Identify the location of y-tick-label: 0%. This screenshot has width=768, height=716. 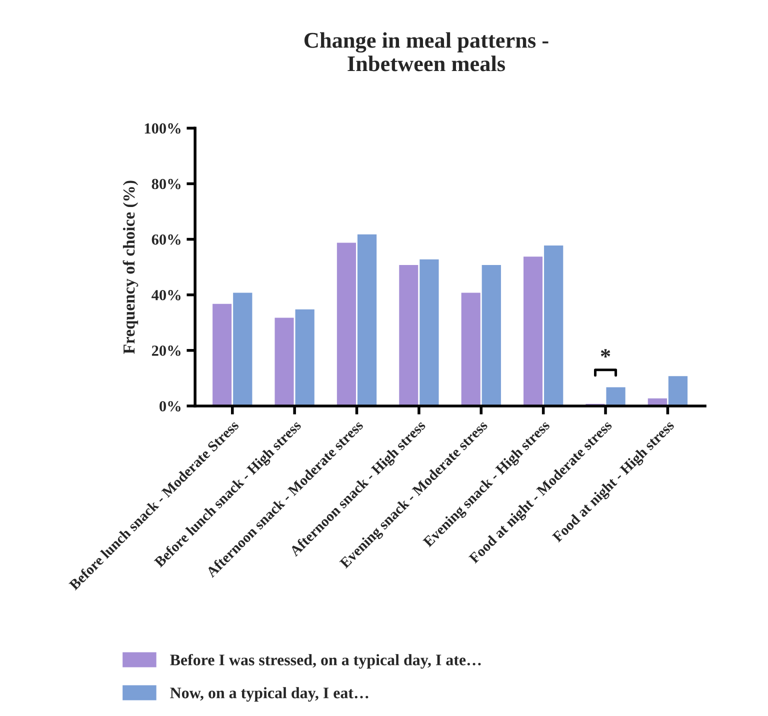
(170, 406).